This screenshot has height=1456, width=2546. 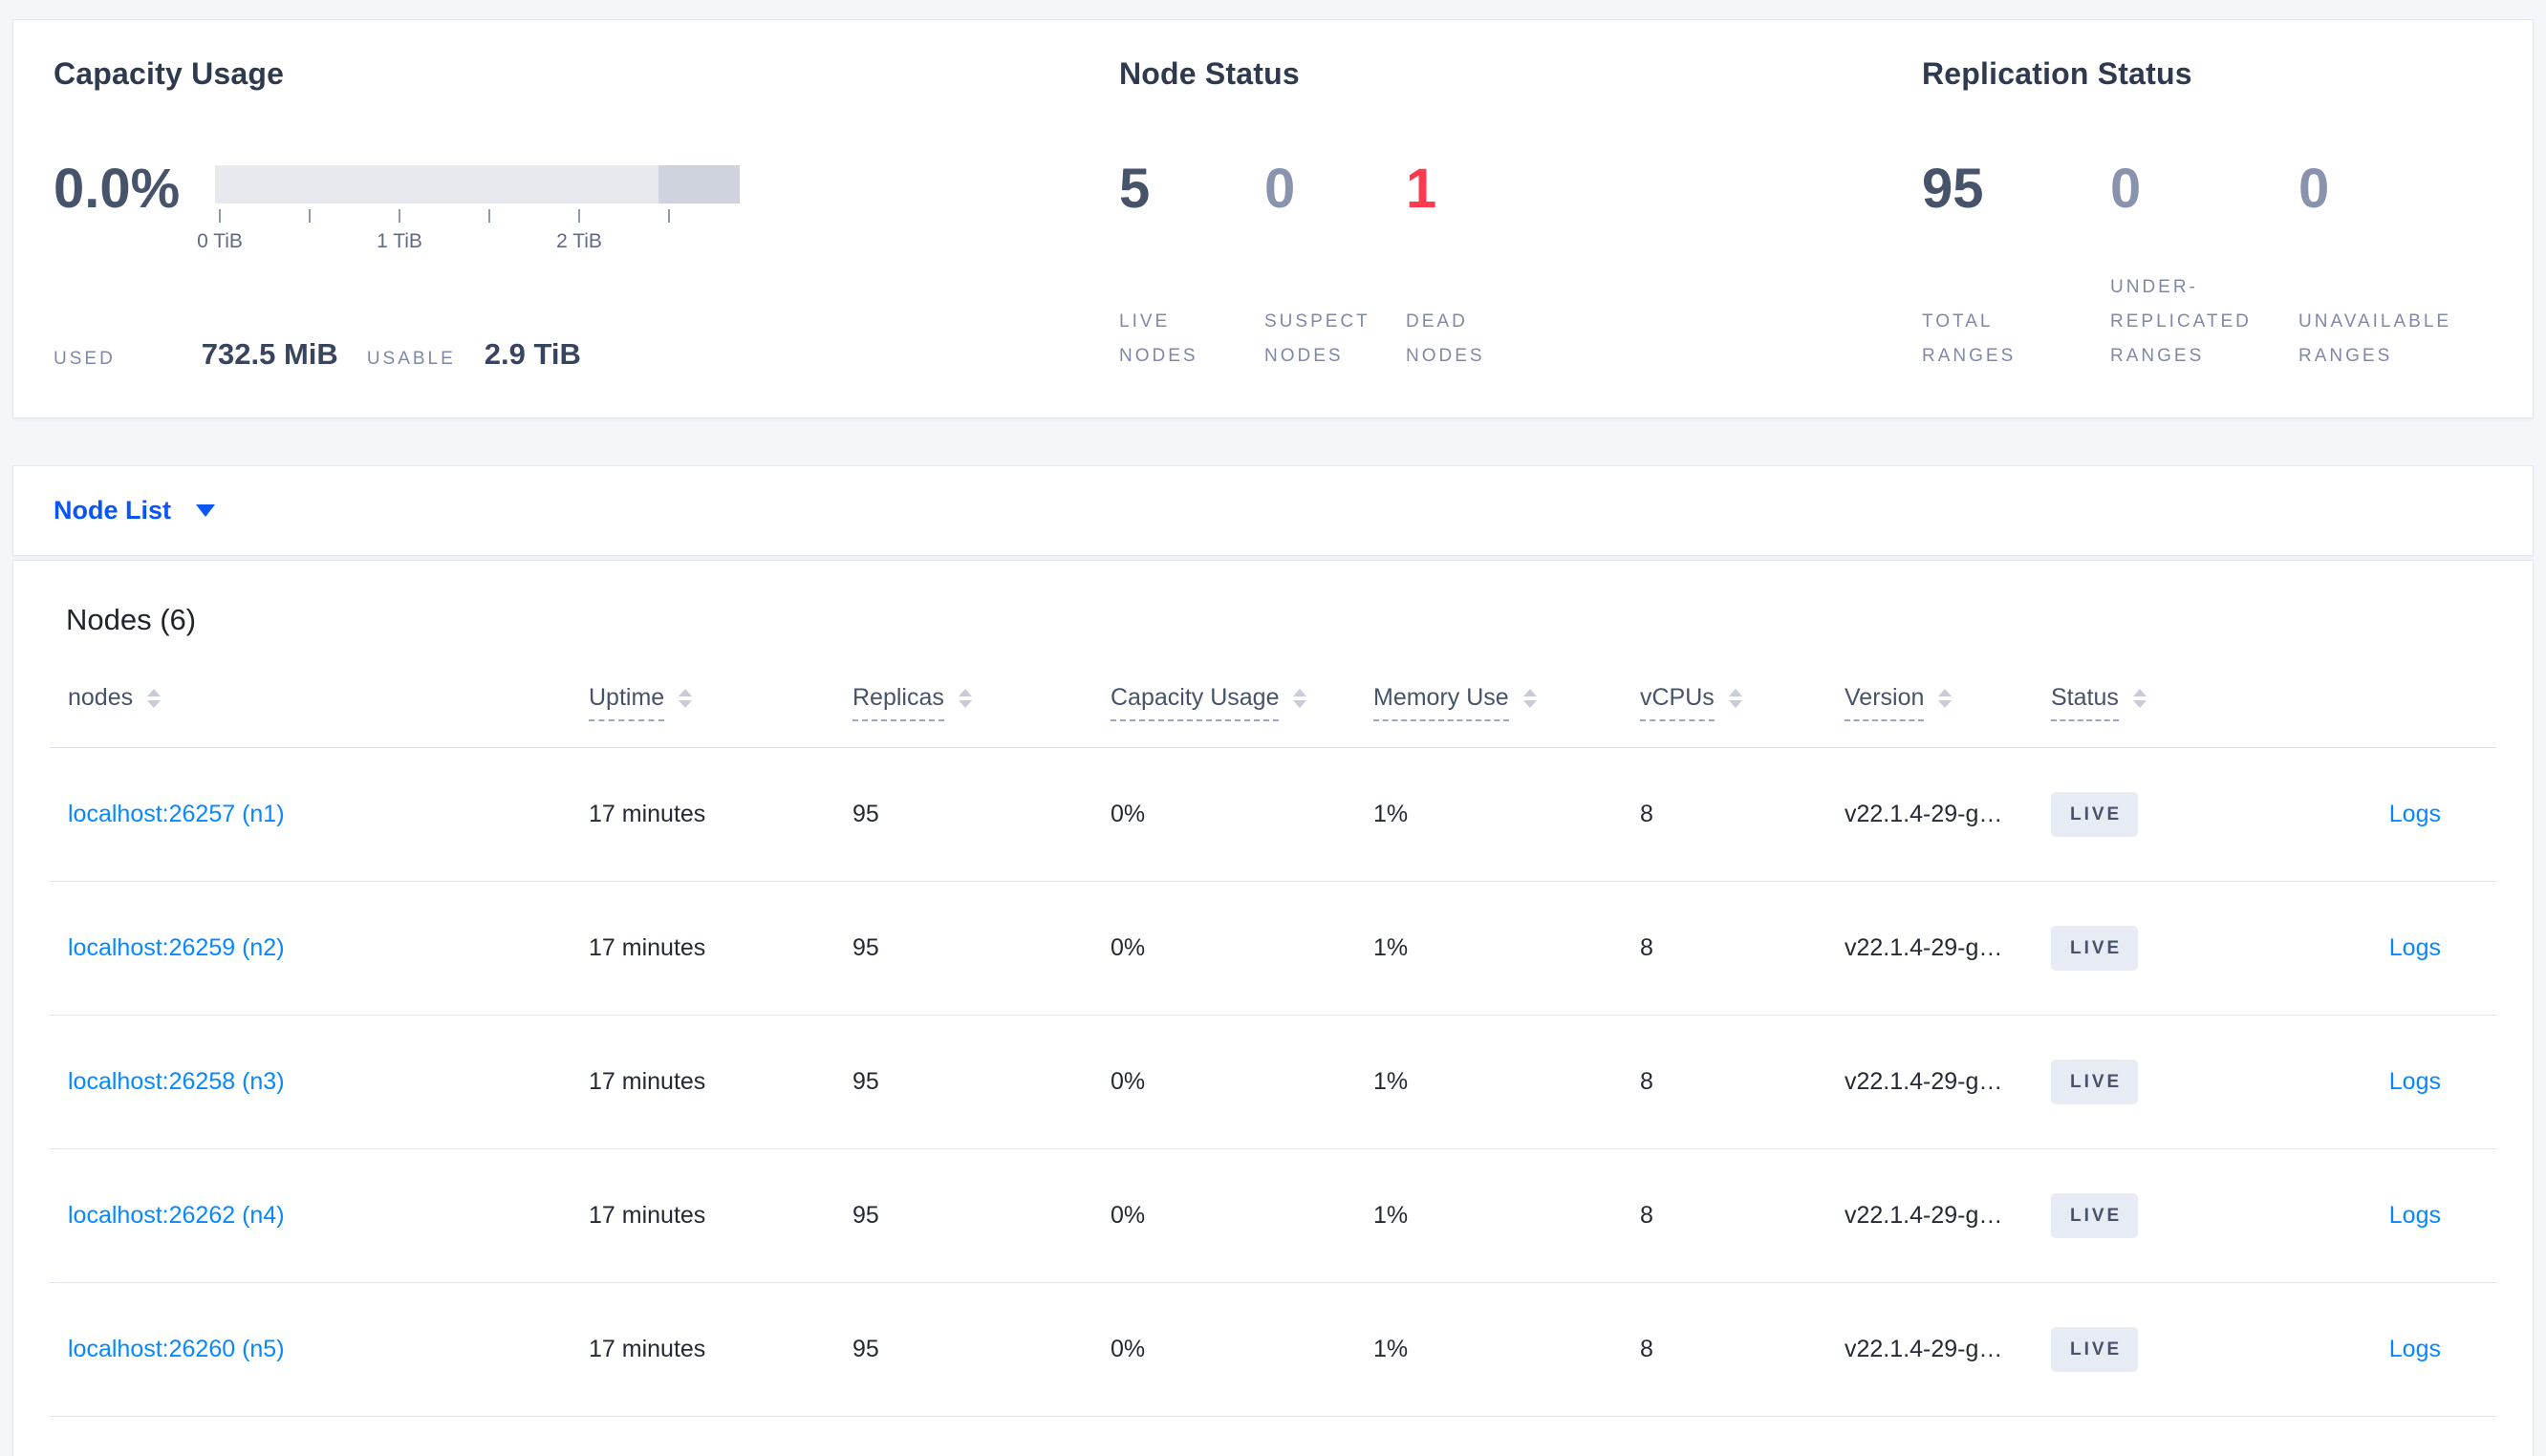 I want to click on capacity-usage-panel: Capacity Usage 0.0% 0 TiB 1 TiB, so click(x=566, y=219).